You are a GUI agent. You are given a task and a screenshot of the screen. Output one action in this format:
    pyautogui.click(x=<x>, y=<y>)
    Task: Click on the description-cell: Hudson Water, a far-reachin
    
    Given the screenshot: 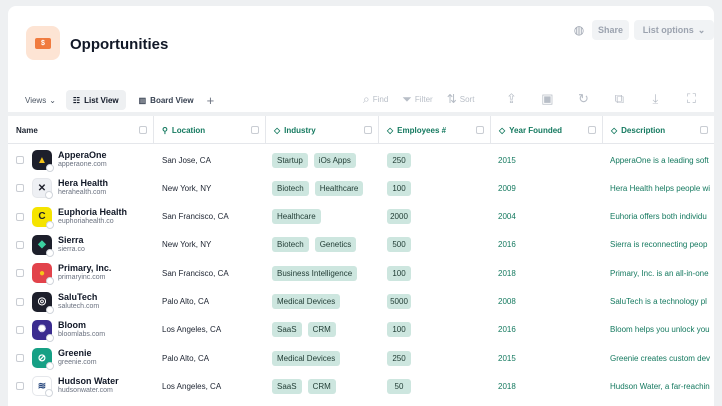 What is the action you would take?
    pyautogui.click(x=662, y=386)
    